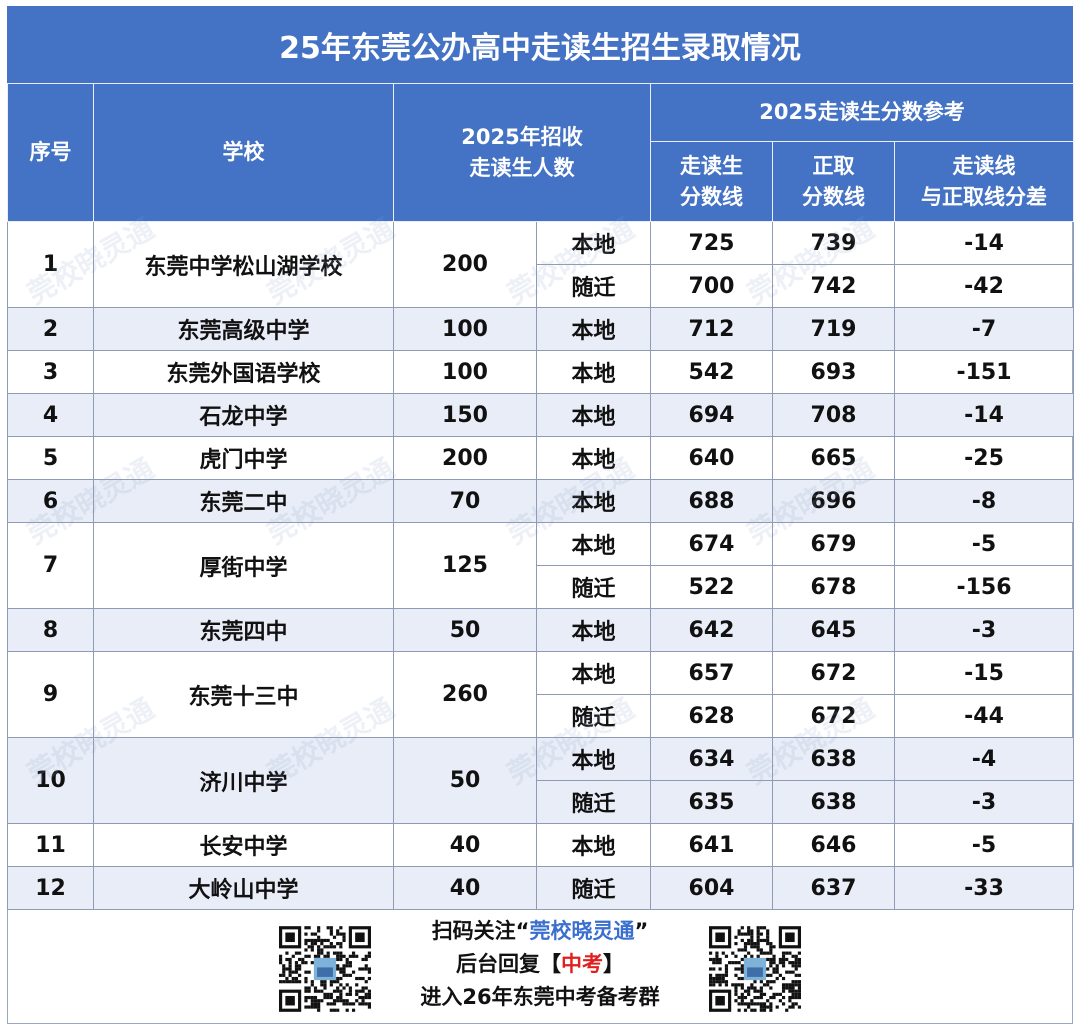  I want to click on footer-line2: 后台回复【中考】, so click(540, 964).